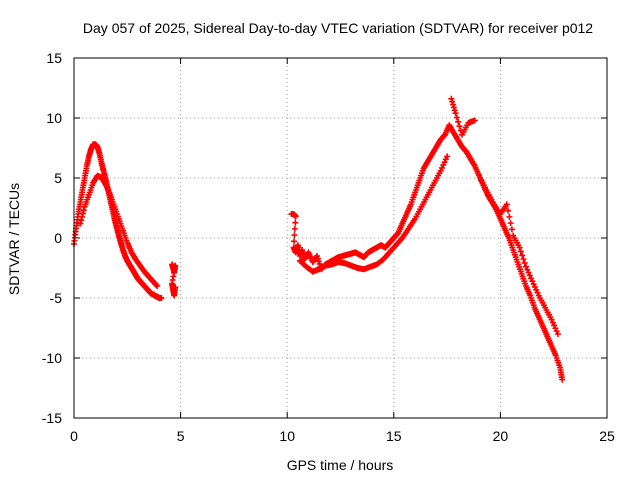 This screenshot has height=480, width=640. What do you see at coordinates (54, 118) in the screenshot?
I see `y-tick-label: 10` at bounding box center [54, 118].